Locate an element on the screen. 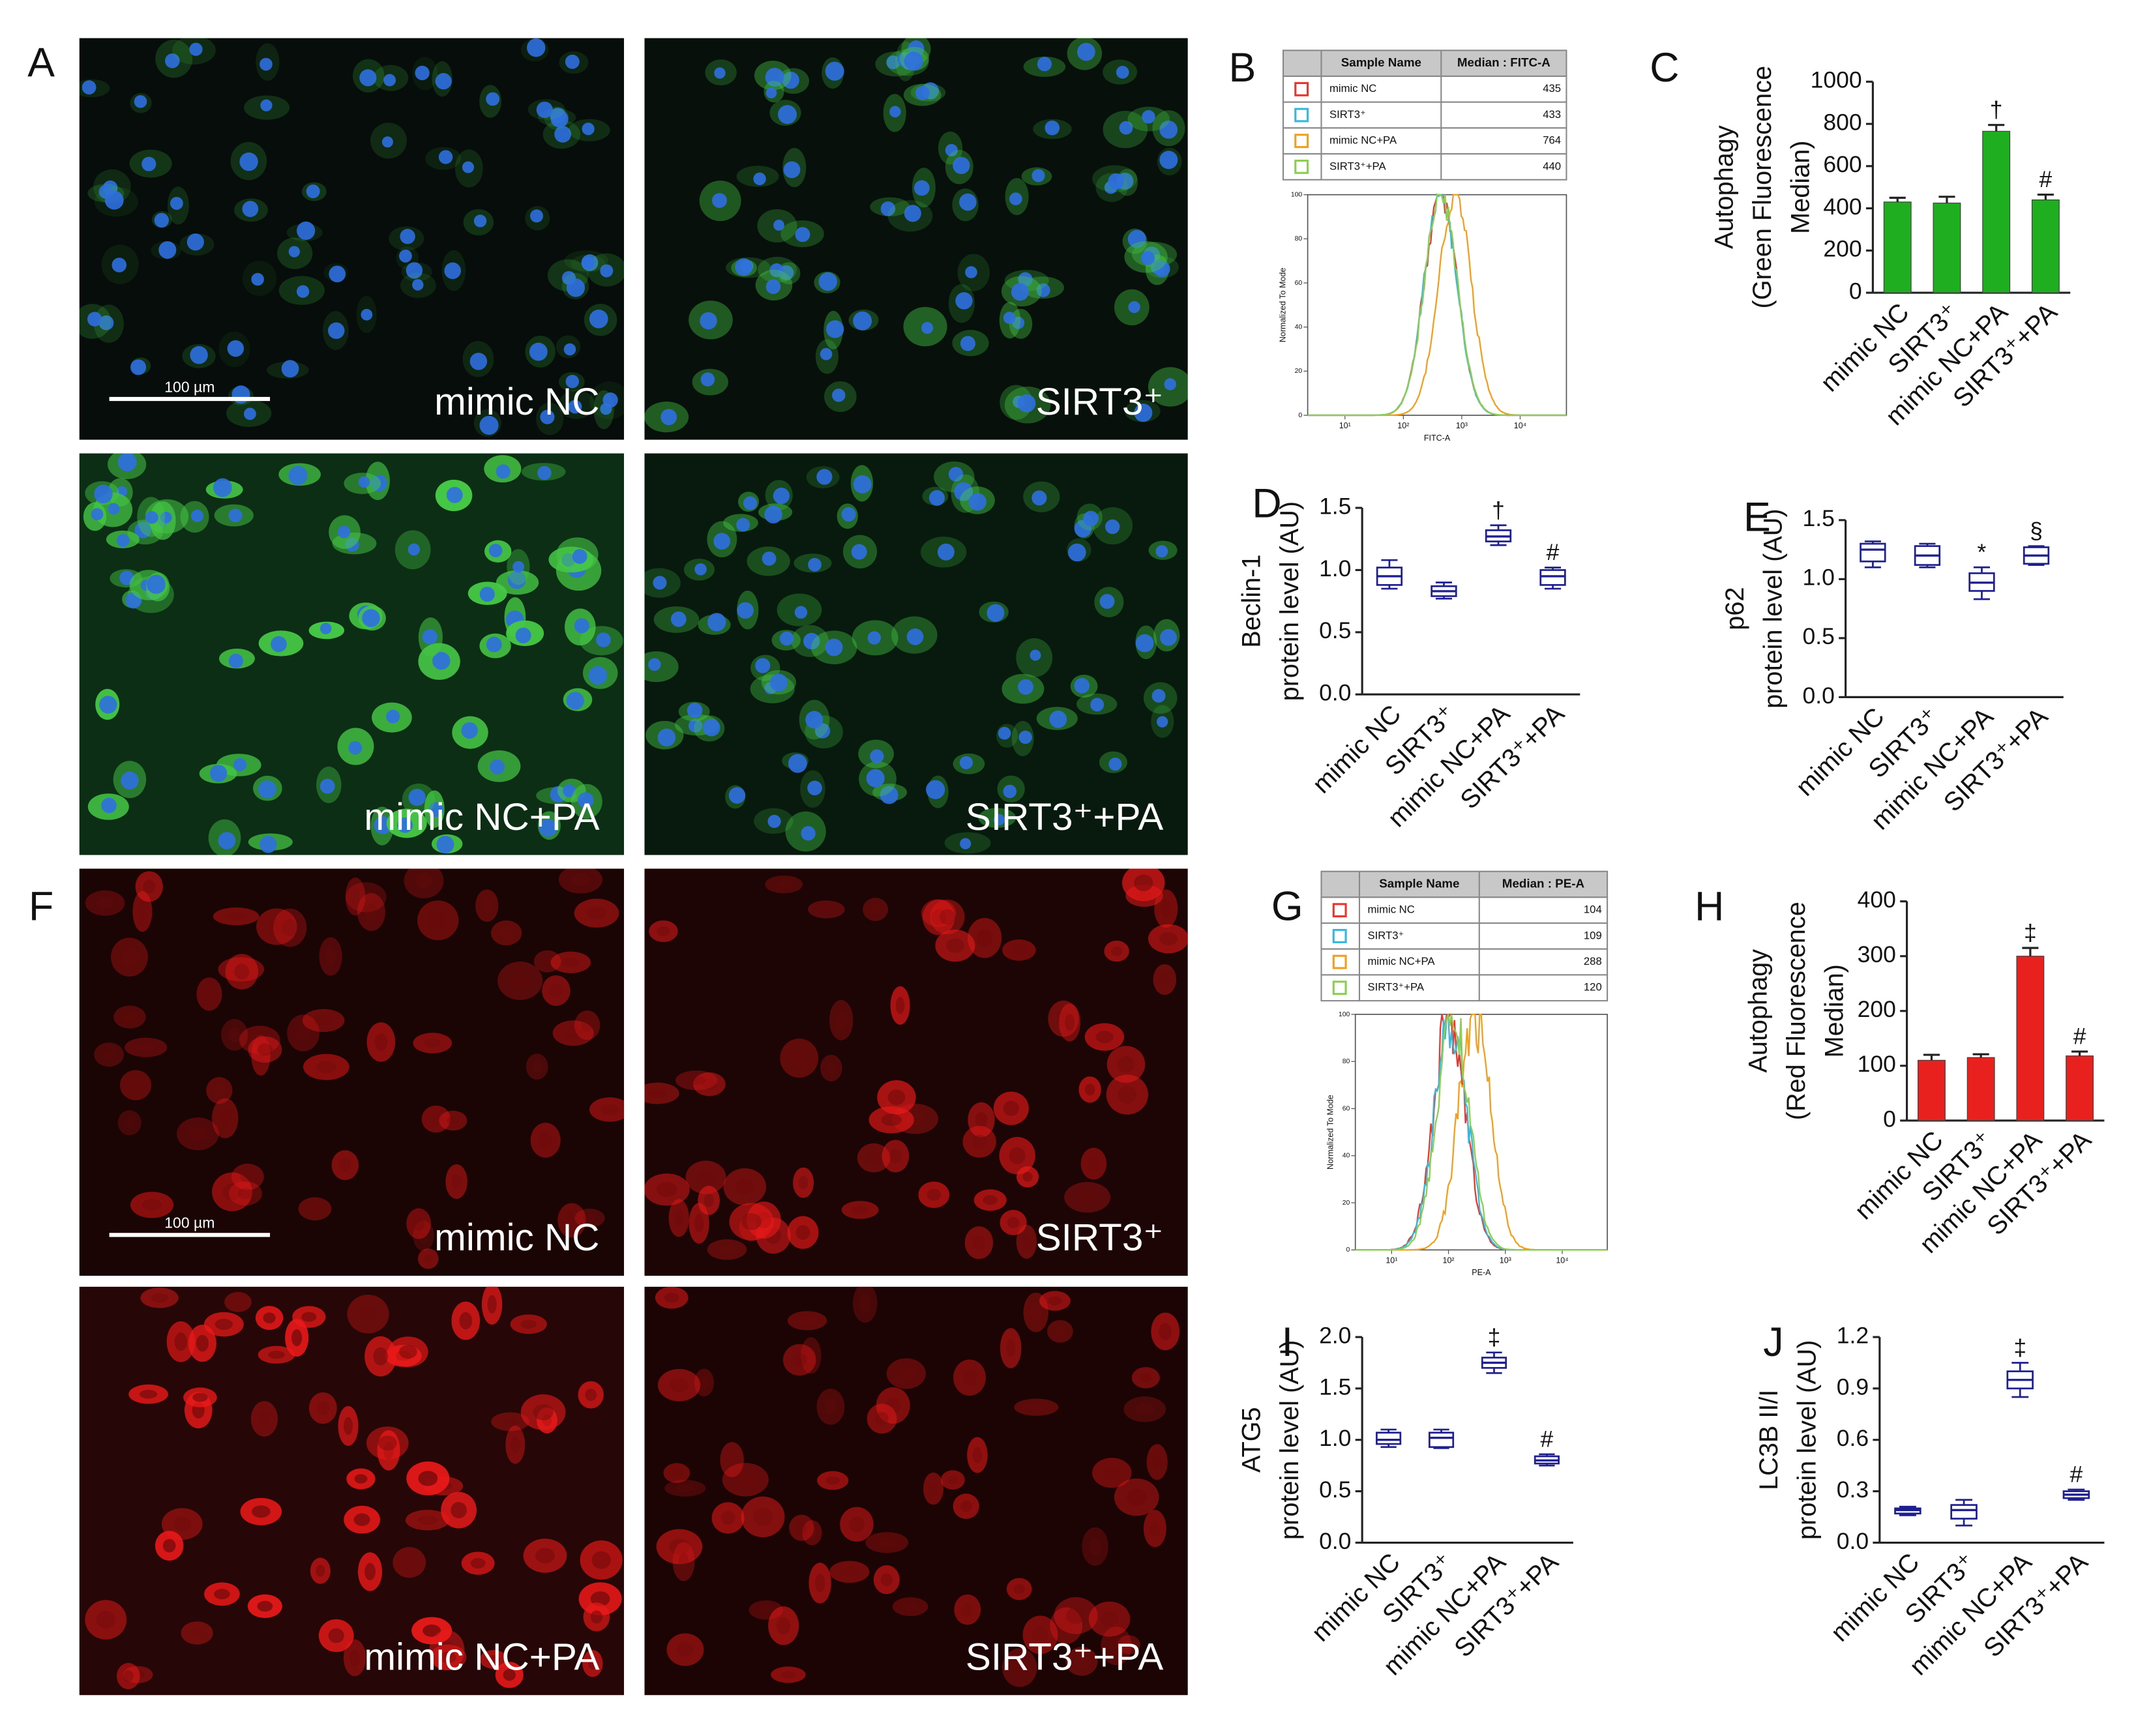 The width and height of the screenshot is (2136, 1736). y-axis-label: LC3B II/I is located at coordinates (1769, 1440).